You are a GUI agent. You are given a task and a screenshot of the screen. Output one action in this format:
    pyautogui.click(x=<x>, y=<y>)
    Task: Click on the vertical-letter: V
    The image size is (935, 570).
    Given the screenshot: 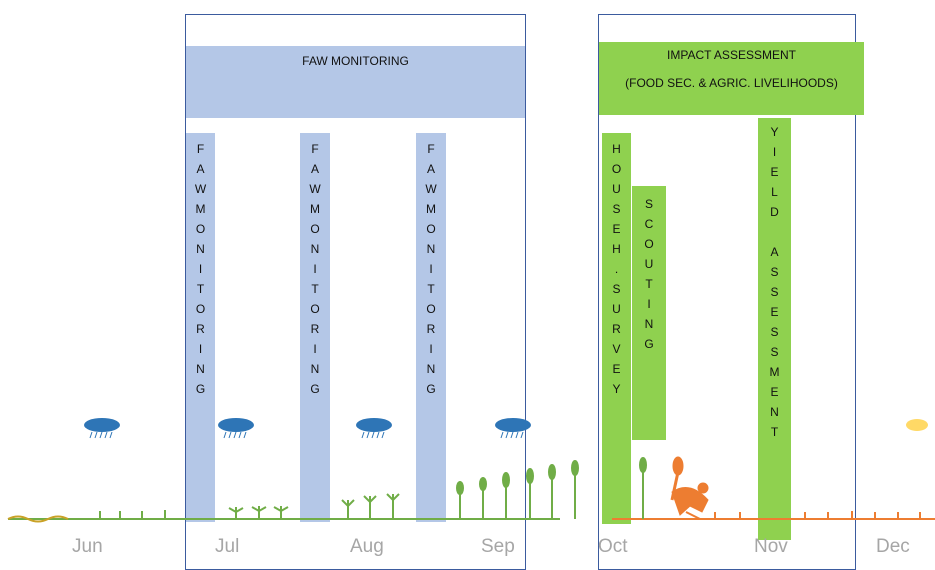 What is the action you would take?
    pyautogui.click(x=616, y=349)
    